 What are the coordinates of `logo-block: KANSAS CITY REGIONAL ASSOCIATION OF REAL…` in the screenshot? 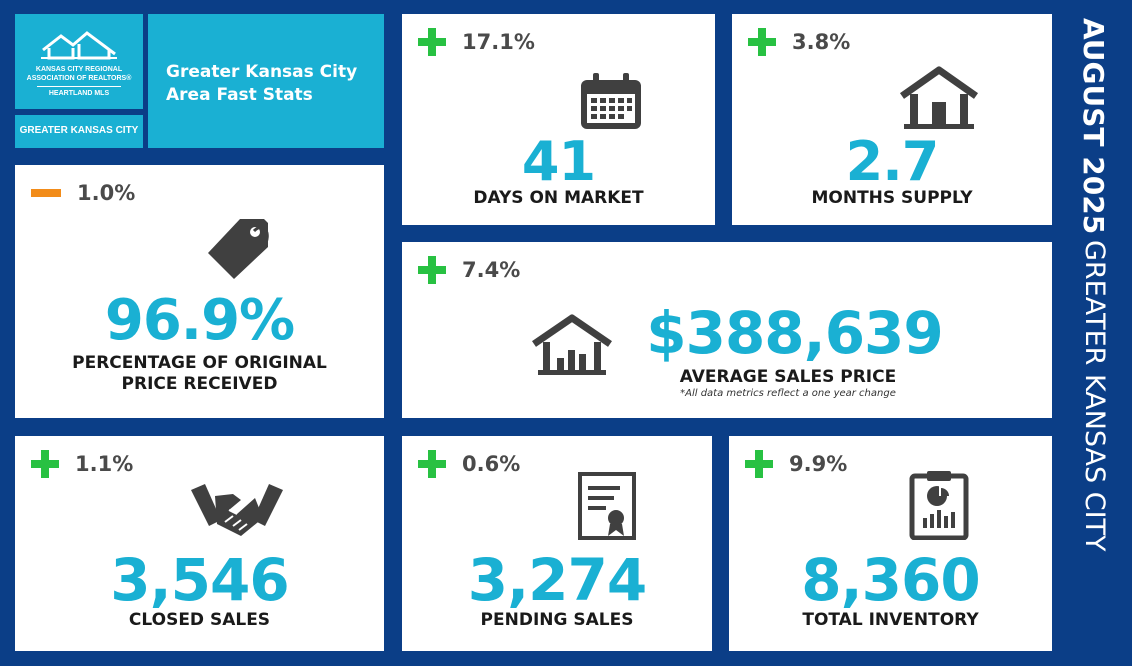 It's located at (79, 61).